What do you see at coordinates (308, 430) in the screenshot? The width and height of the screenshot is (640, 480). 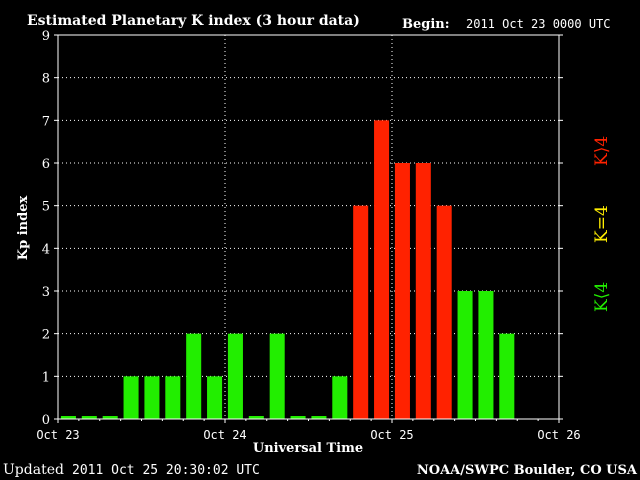 I see `x-axis-ticks: Oct 23 Oct 24 Oct 25 Oct 26` at bounding box center [308, 430].